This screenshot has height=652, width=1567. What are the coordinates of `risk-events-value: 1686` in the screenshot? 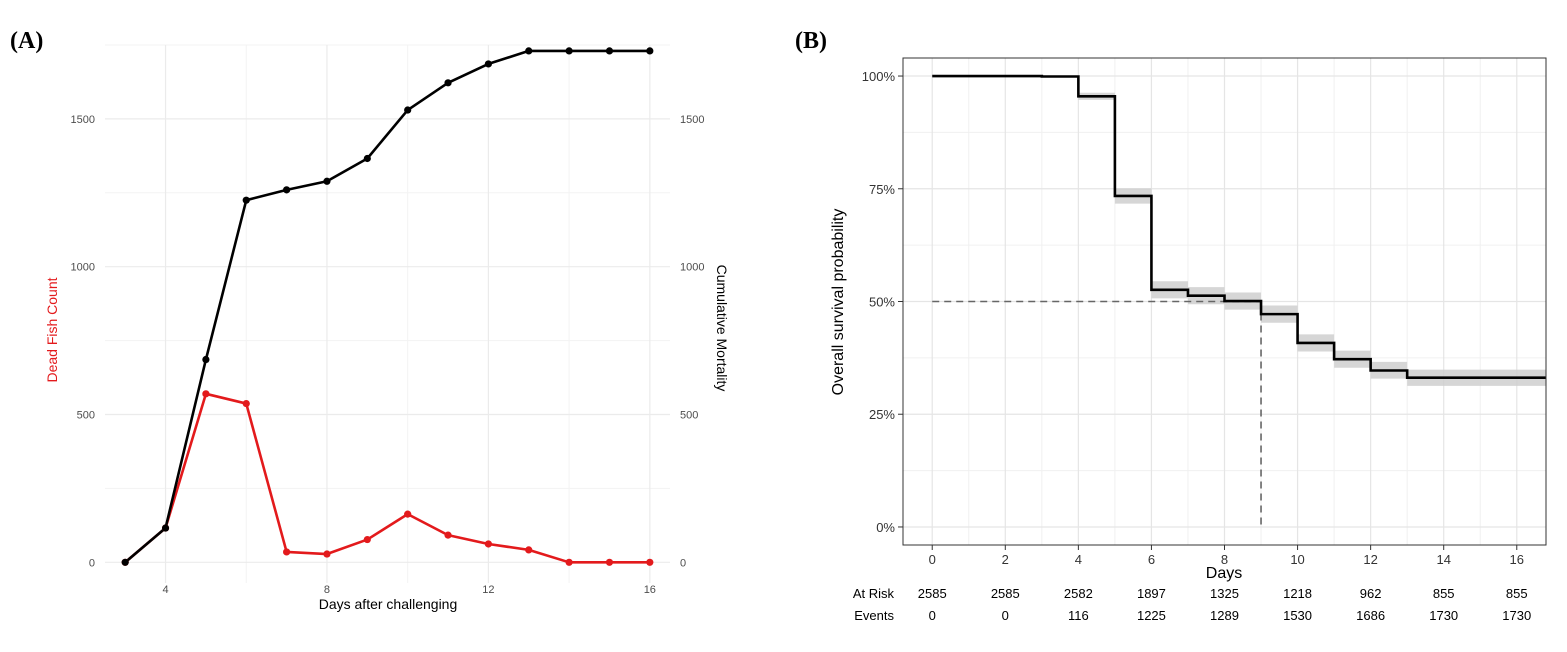 It's located at (1370, 615).